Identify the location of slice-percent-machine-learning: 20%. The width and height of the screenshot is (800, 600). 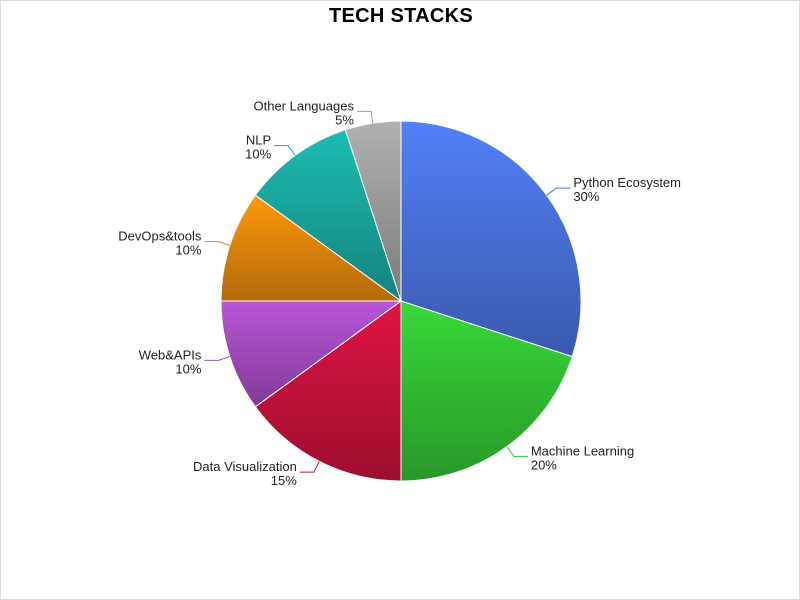
(544, 464).